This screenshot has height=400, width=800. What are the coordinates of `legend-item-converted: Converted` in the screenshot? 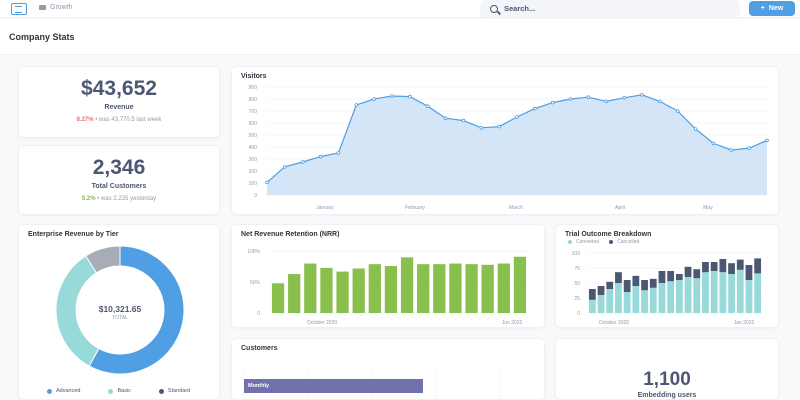 It's located at (583, 242).